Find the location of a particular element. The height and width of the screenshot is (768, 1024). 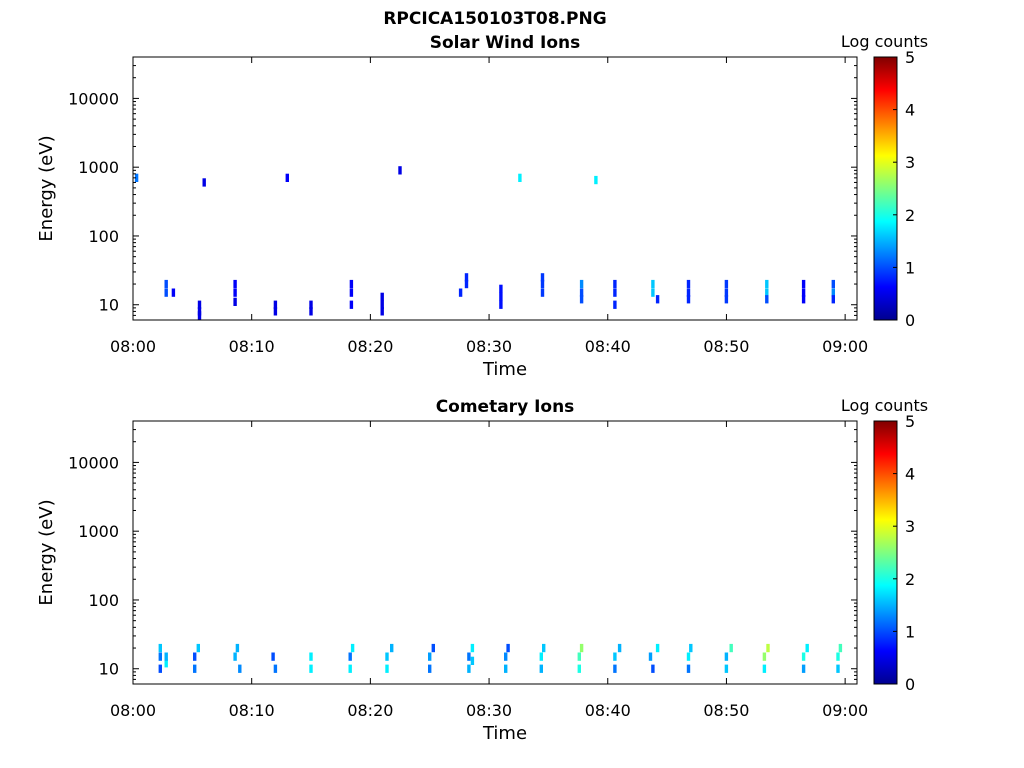

colorbar-tick-label: 4 is located at coordinates (910, 474).